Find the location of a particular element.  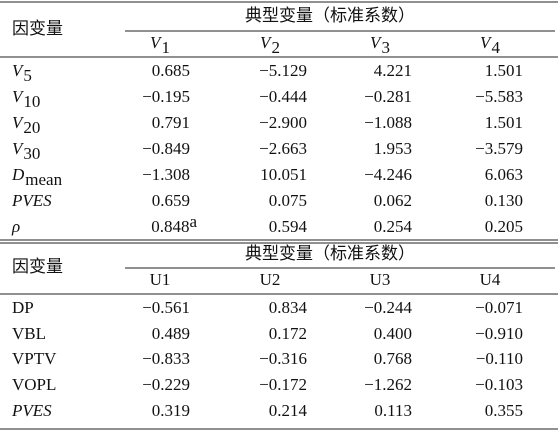

cell-label: VOPL is located at coordinates (34, 384).